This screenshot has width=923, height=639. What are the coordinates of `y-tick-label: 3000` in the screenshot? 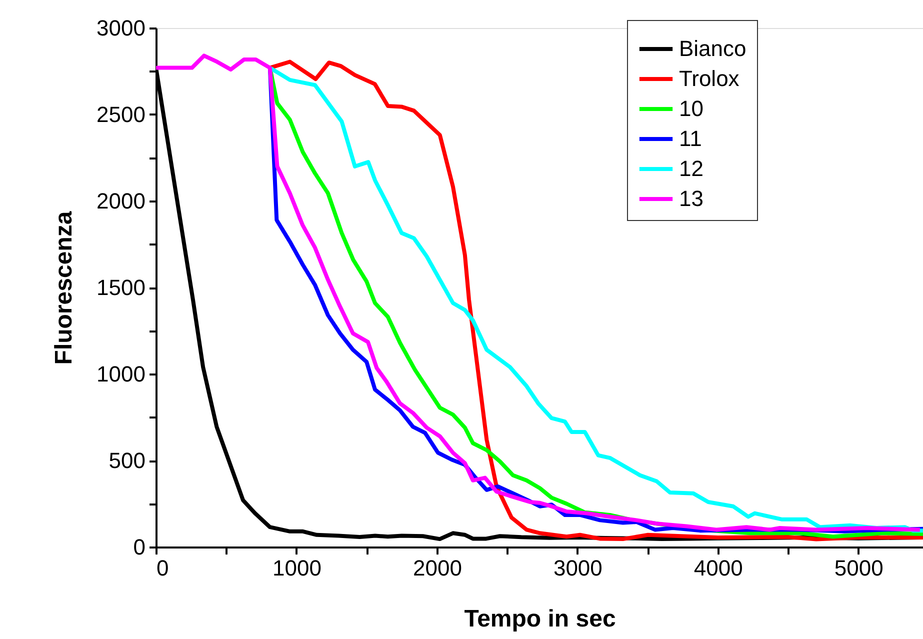 It's located at (121, 28).